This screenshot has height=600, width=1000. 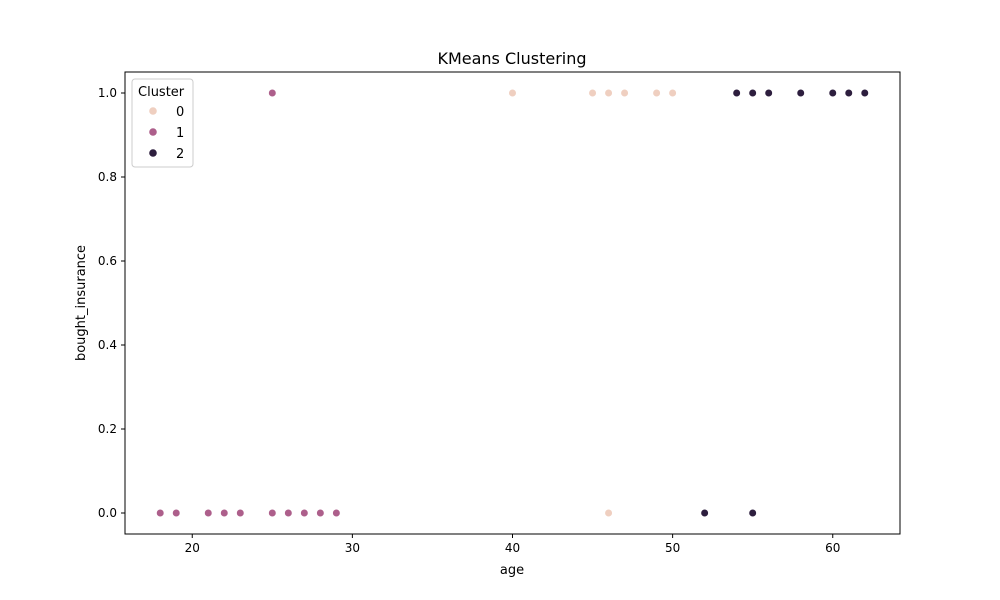 I want to click on x-axis-label: age, so click(x=512, y=570).